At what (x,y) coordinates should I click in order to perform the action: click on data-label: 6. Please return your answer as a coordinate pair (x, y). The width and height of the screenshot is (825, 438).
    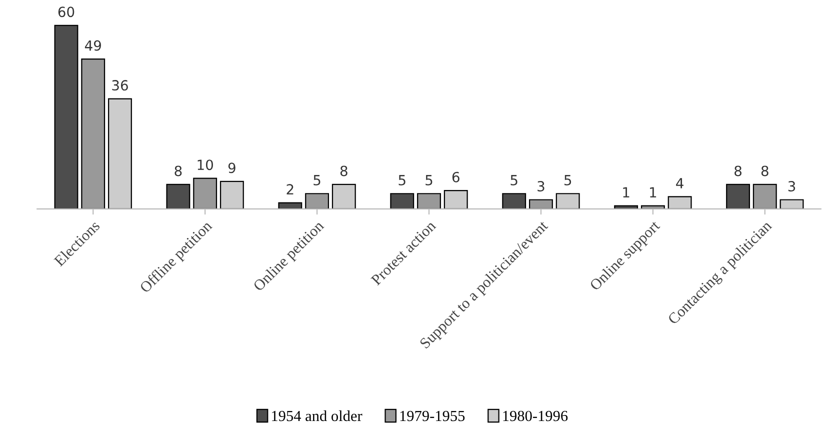
    Looking at the image, I should click on (456, 177).